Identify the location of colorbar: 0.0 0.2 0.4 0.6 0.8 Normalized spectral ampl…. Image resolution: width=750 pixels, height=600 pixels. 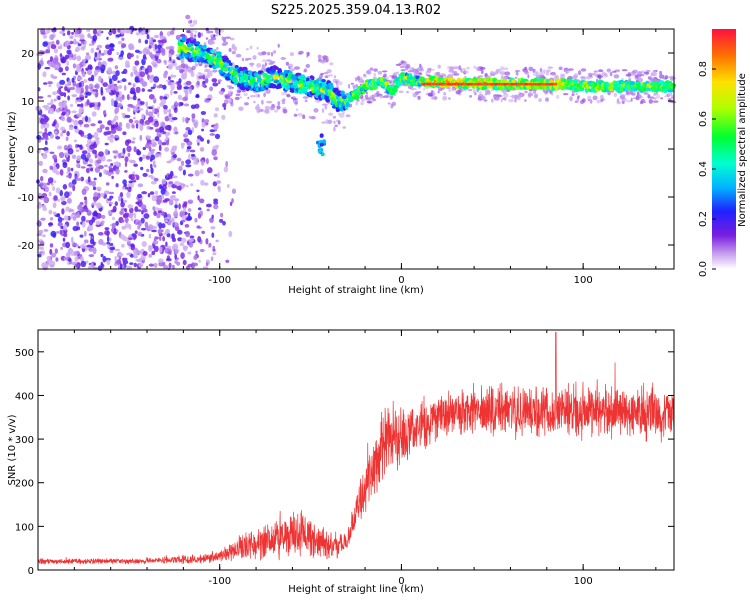
(723, 153).